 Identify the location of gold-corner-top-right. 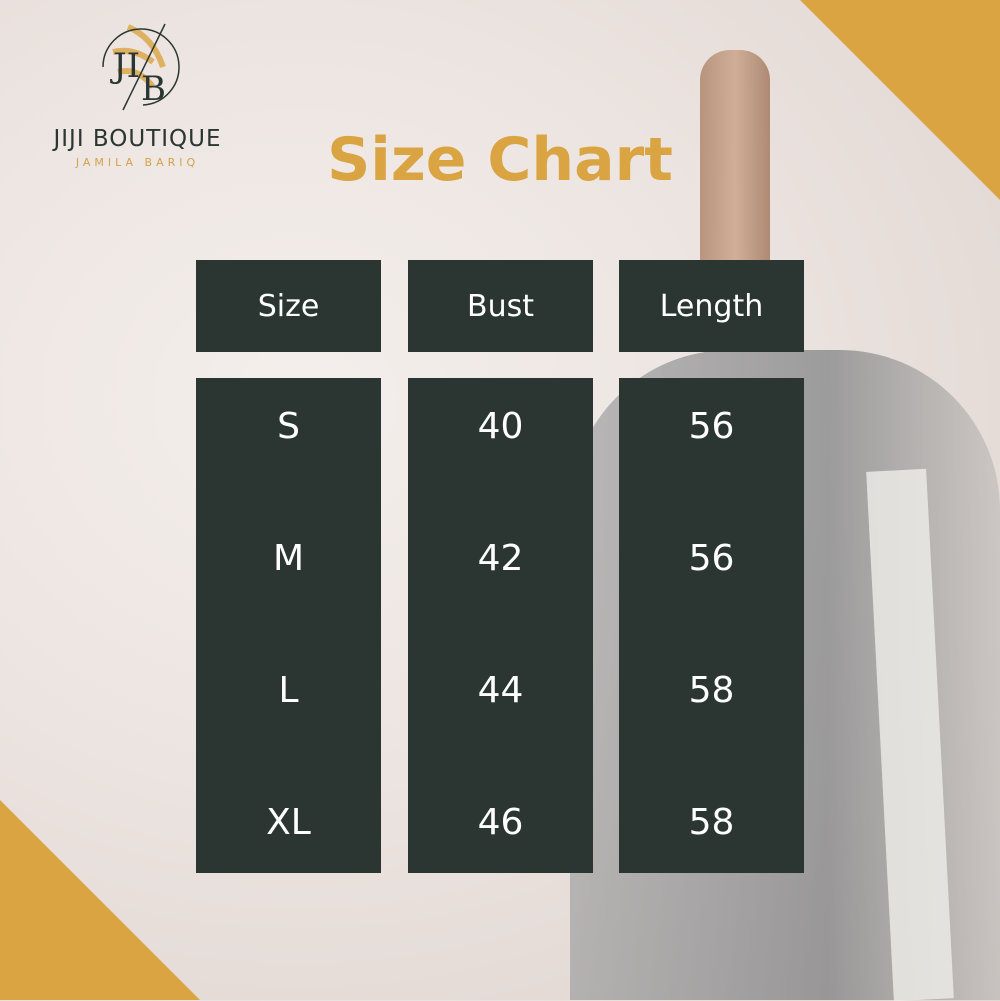
(900, 100).